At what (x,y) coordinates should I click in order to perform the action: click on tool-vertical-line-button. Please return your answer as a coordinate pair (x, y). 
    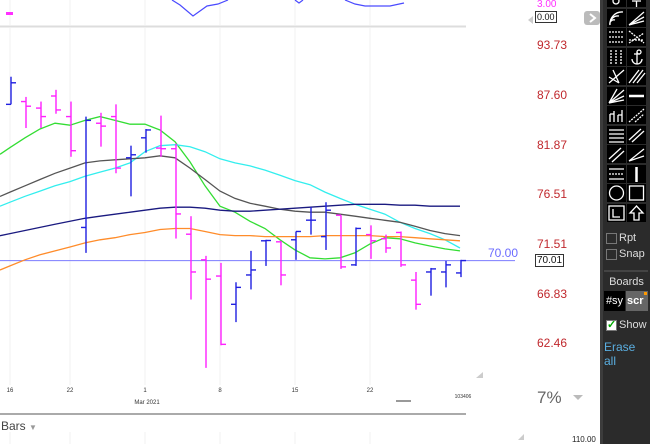
    Looking at the image, I should click on (636, 173).